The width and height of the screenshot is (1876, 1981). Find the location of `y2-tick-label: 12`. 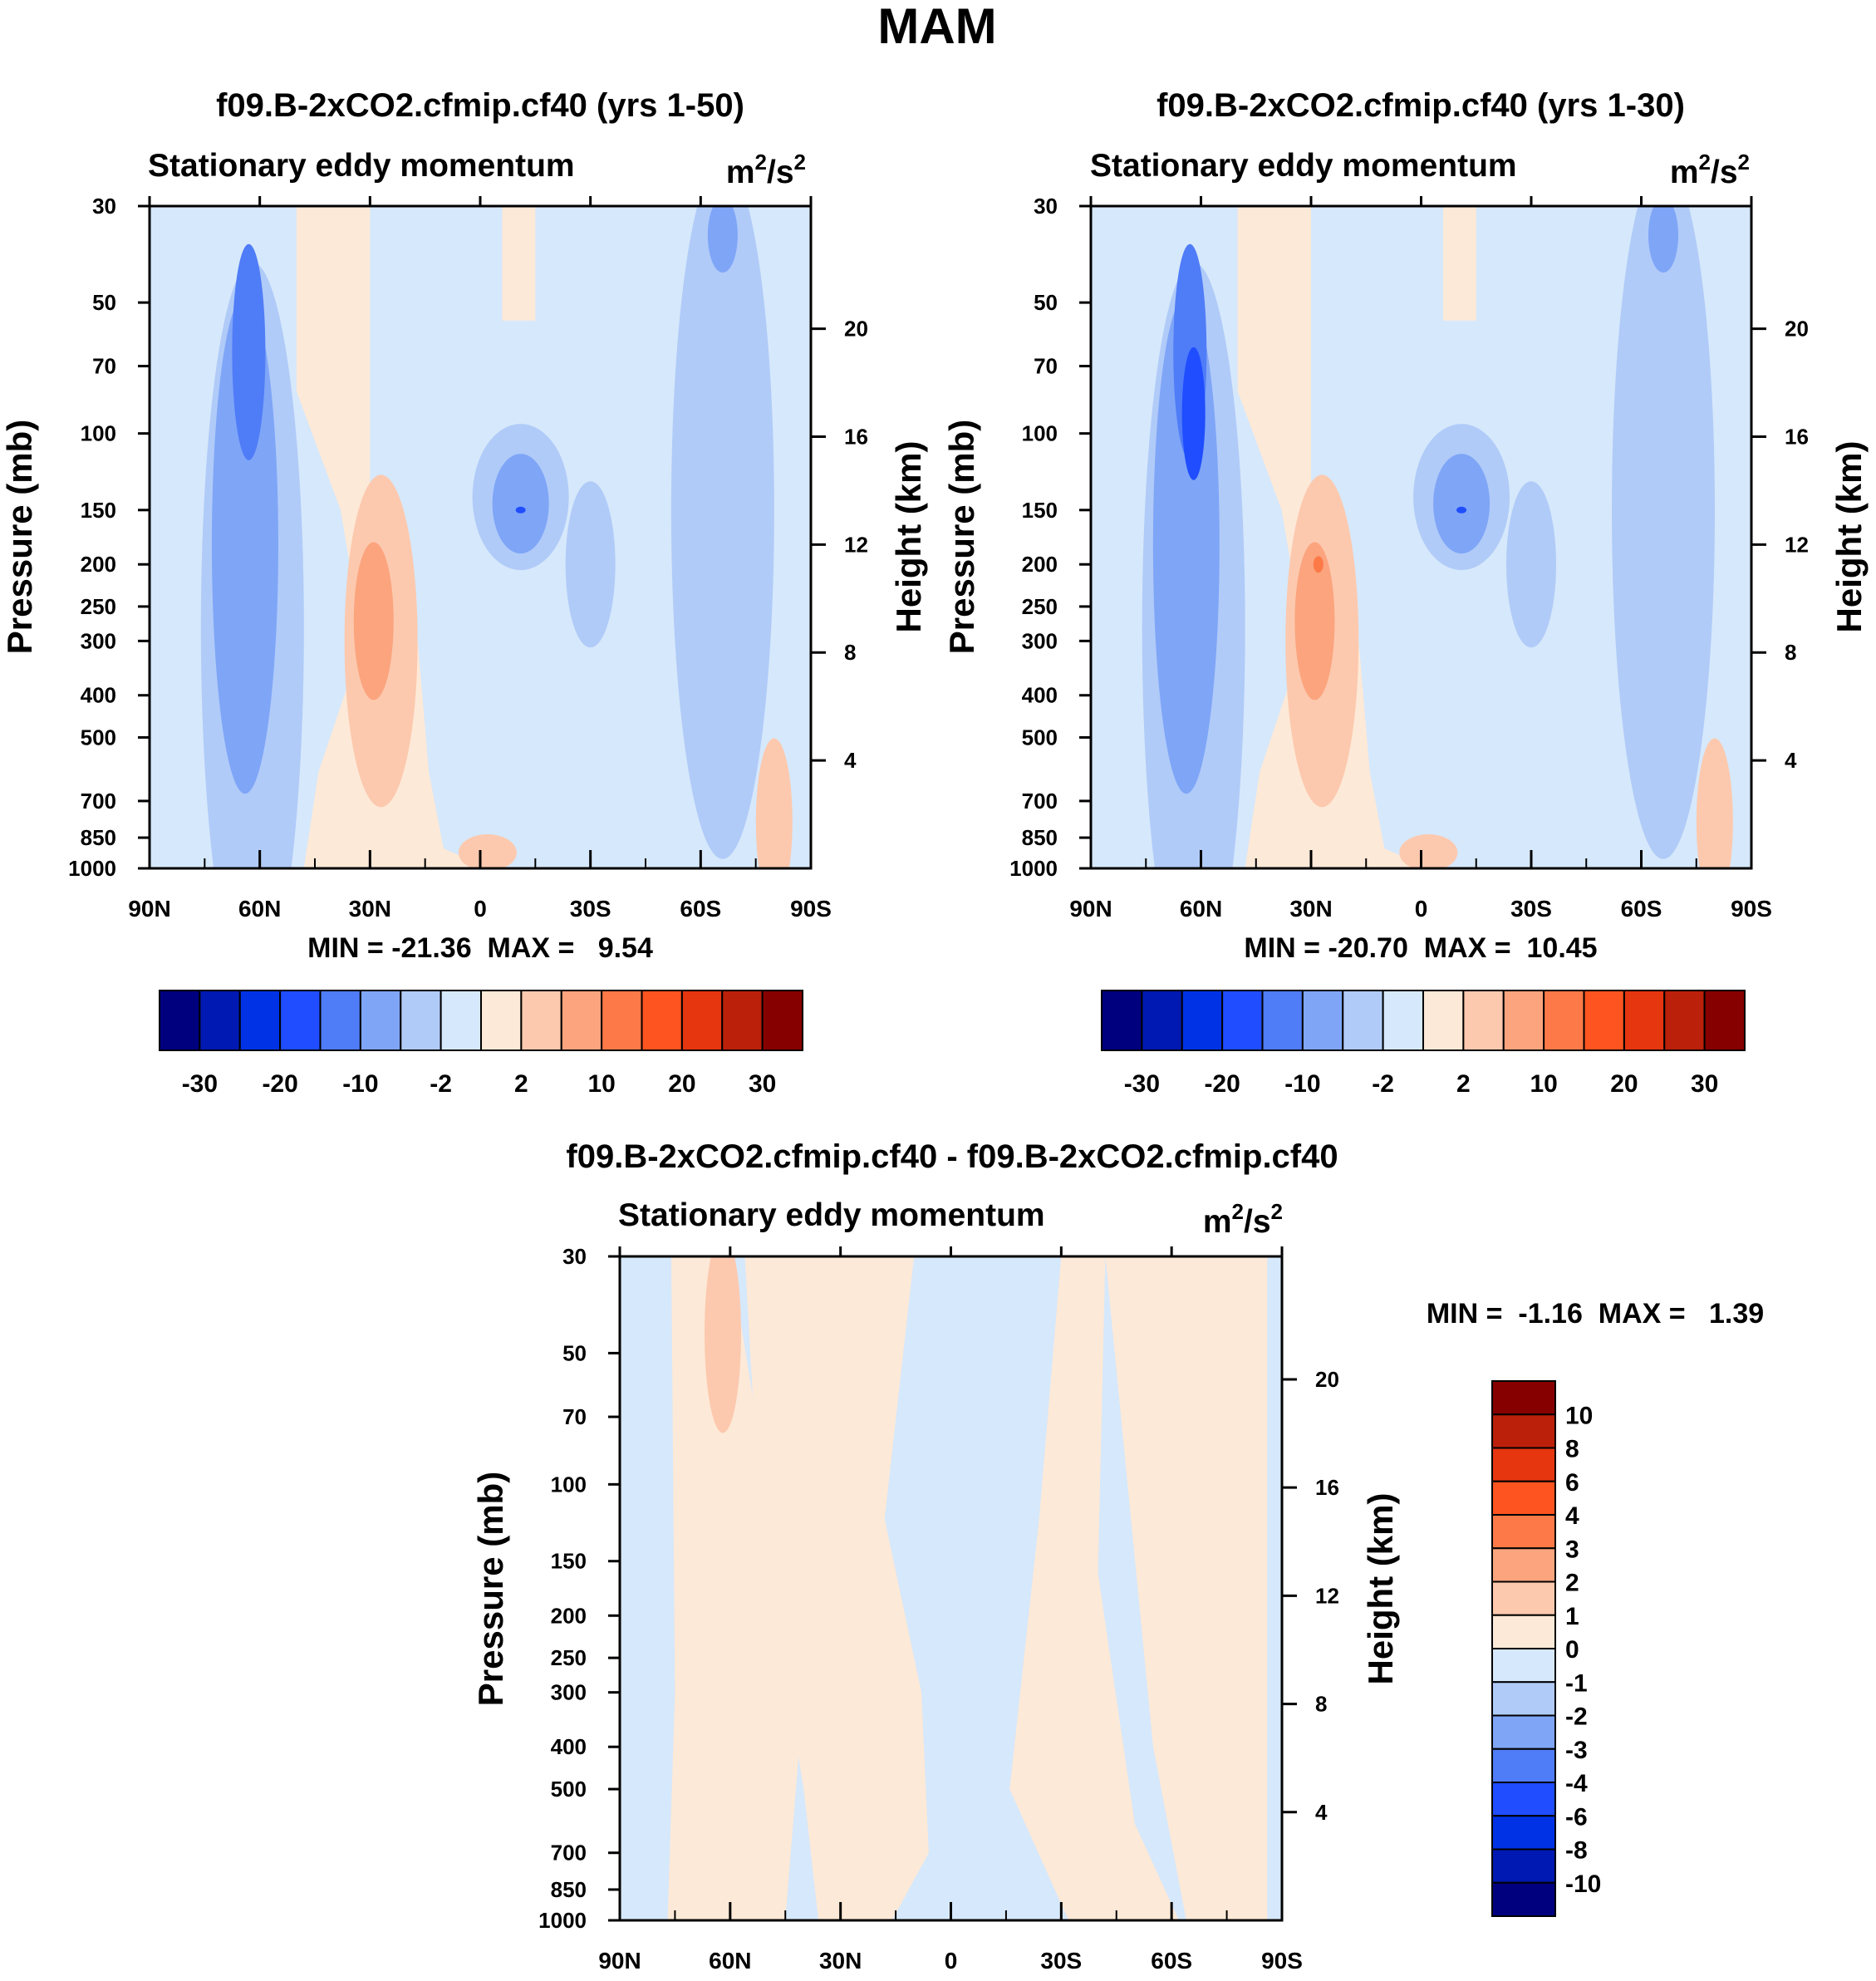

y2-tick-label: 12 is located at coordinates (856, 544).